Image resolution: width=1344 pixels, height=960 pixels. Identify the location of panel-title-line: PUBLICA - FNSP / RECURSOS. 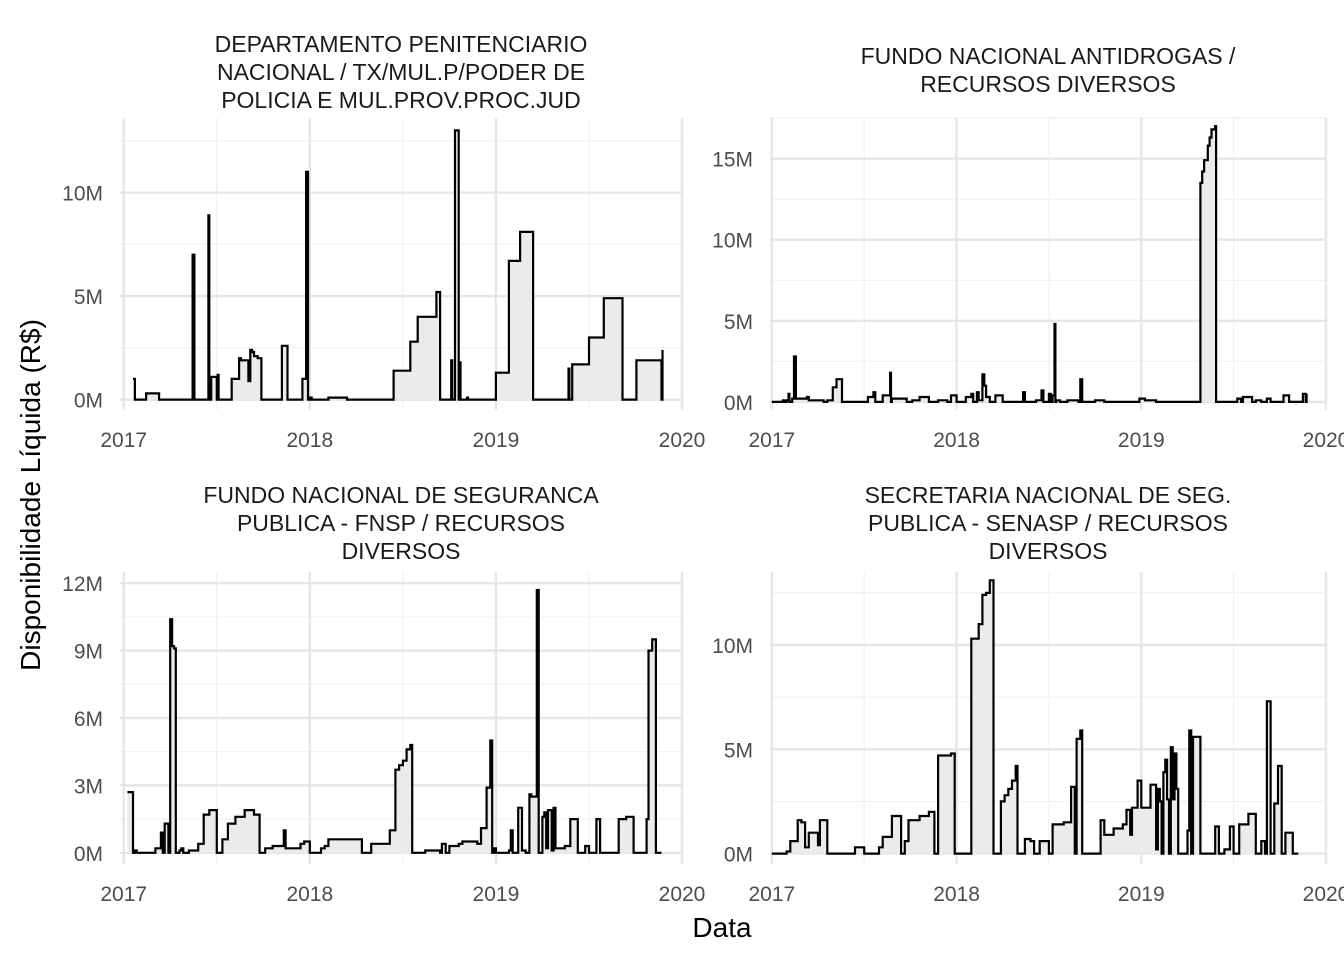
(401, 523).